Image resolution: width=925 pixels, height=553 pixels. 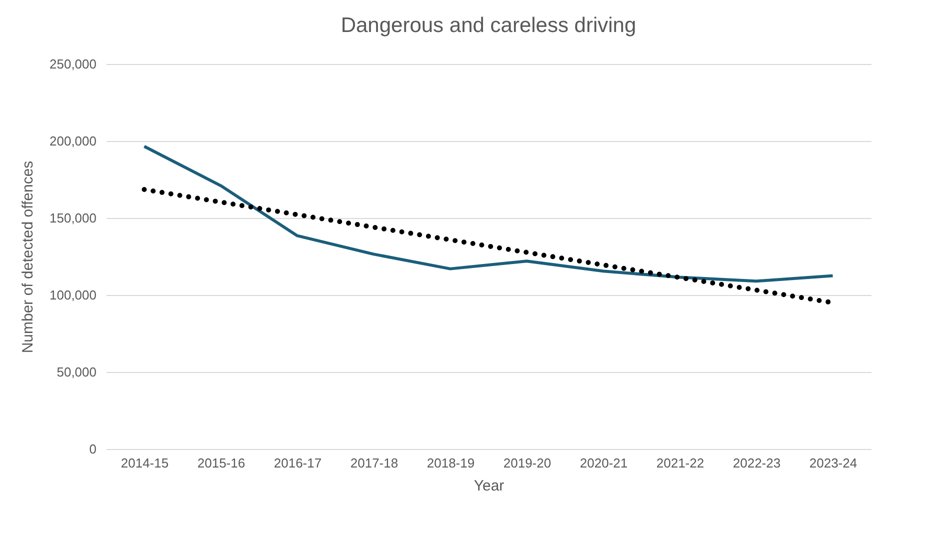 What do you see at coordinates (73, 64) in the screenshot?
I see `y-tick-label: 250,000` at bounding box center [73, 64].